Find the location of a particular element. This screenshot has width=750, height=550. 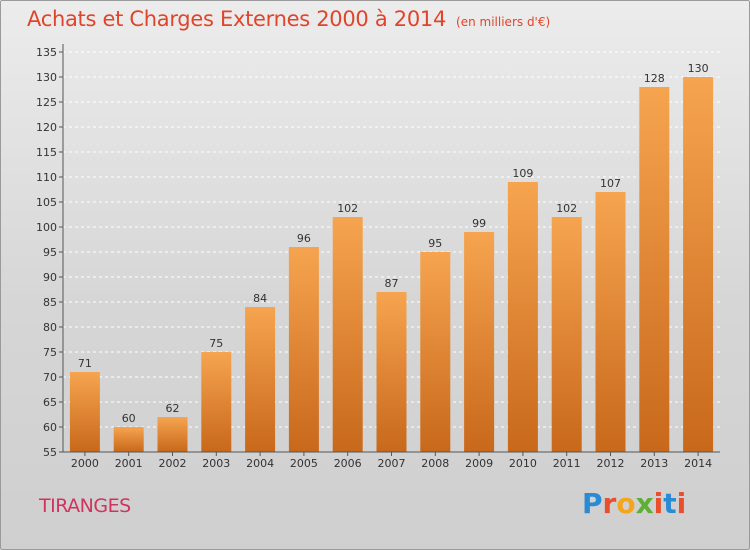

logo-letter: o is located at coordinates (626, 503).